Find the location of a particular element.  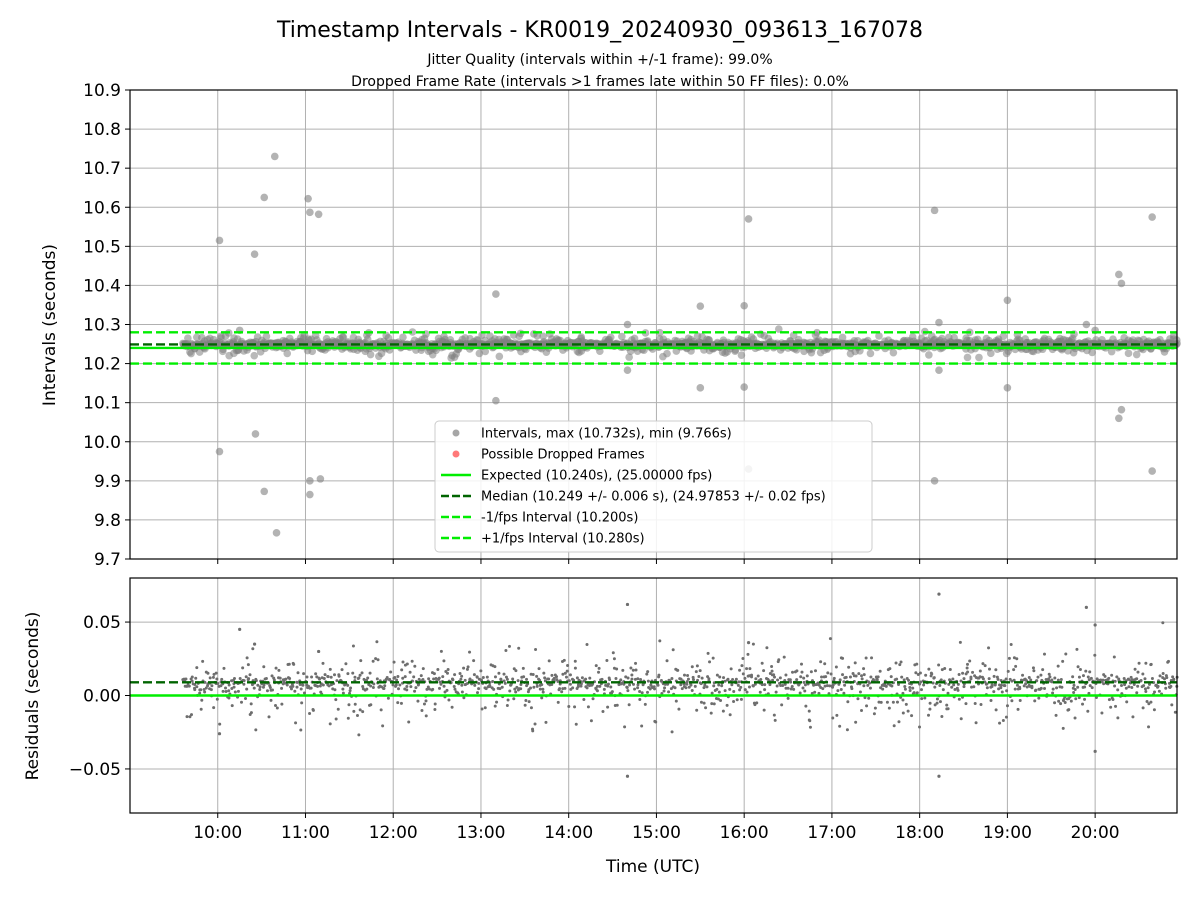

intervals-y-tick-label: 10.3 is located at coordinates (102, 326).